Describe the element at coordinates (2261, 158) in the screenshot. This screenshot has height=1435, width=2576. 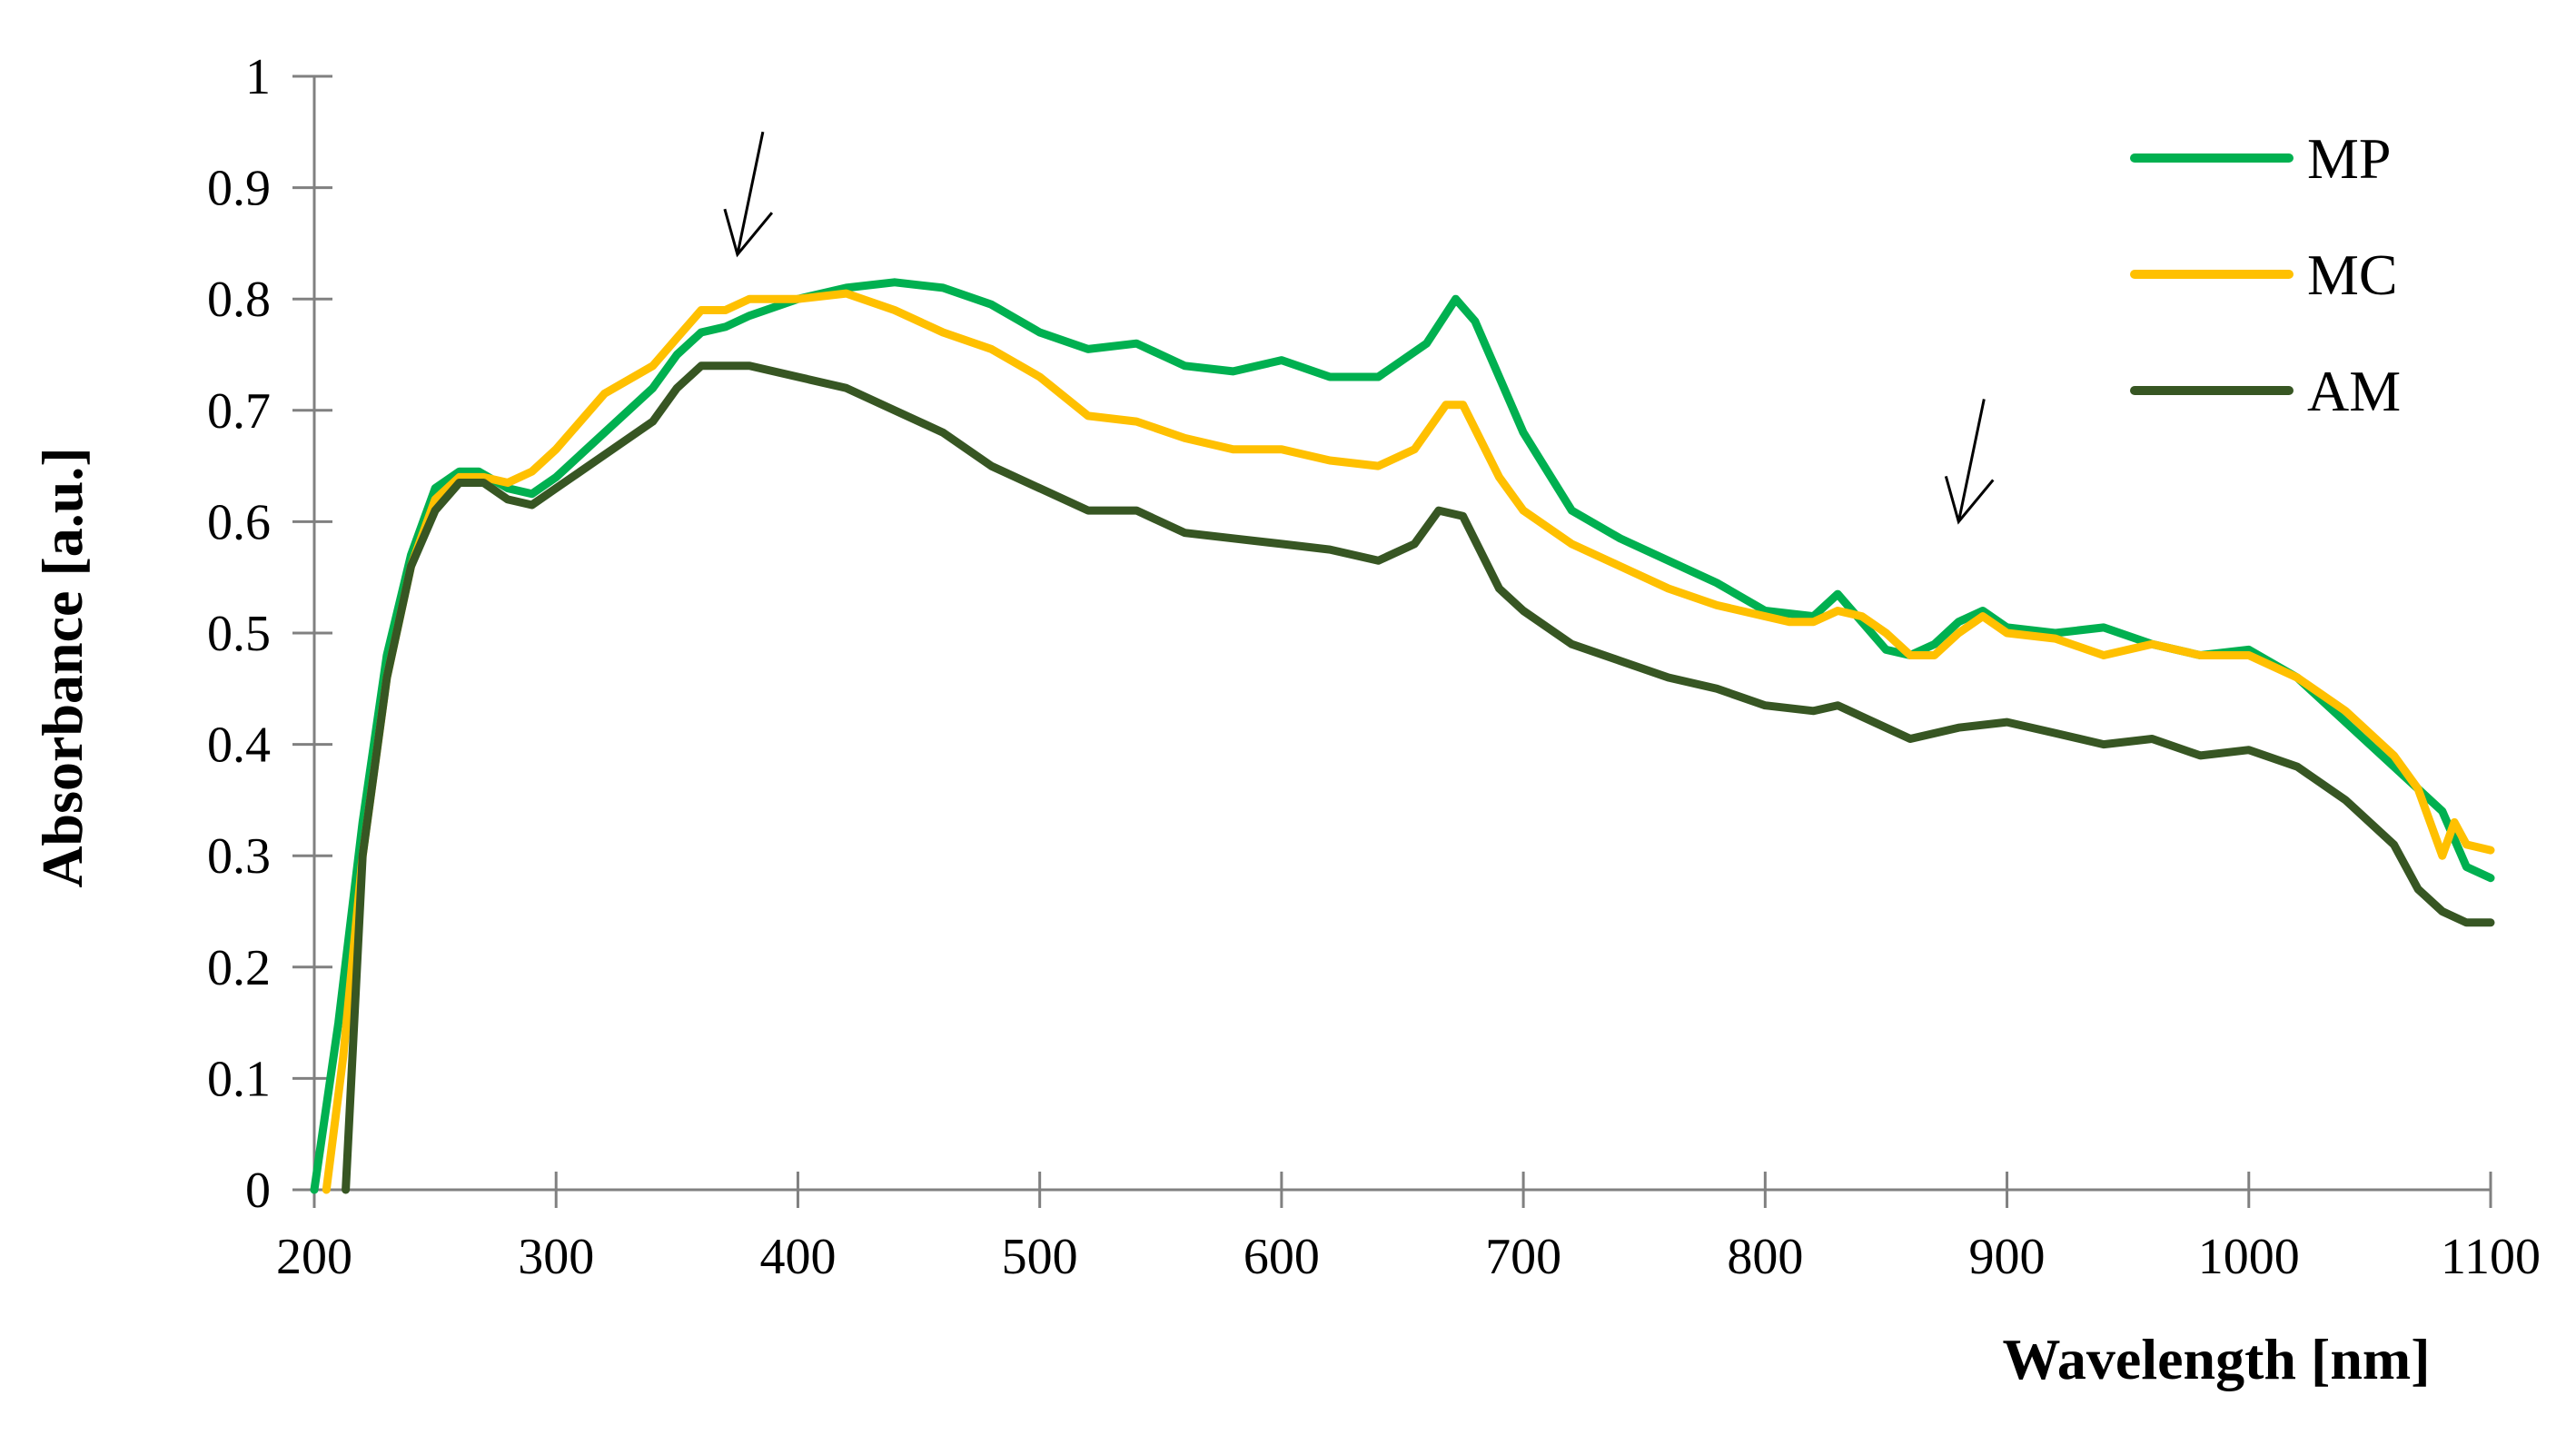
I see `legend-item-mp: MP` at that location.